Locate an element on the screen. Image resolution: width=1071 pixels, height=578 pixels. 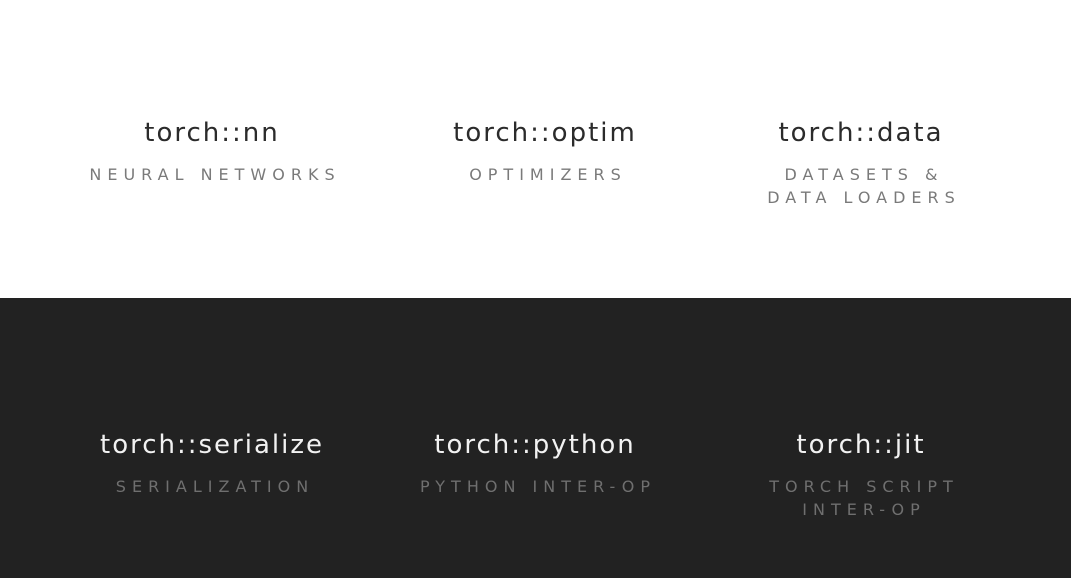
module-title: torch::optim is located at coordinates (545, 133).